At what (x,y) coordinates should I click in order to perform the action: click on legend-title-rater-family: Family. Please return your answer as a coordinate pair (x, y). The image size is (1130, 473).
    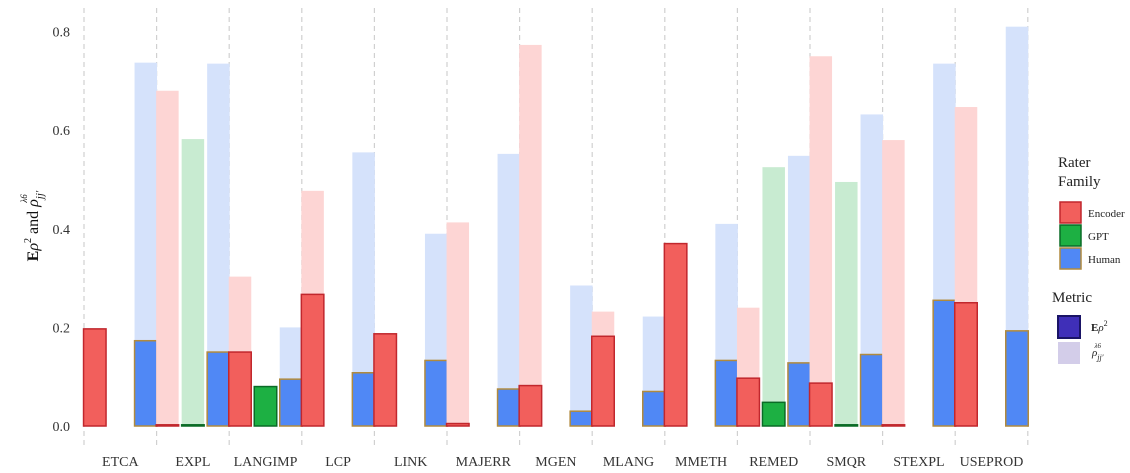
    Looking at the image, I should click on (1079, 182).